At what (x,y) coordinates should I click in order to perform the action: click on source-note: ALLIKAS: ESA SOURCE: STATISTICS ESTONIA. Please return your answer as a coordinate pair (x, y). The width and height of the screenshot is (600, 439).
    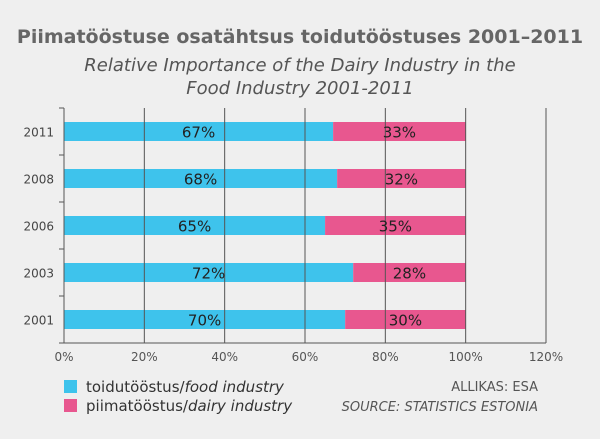
    Looking at the image, I should click on (440, 398).